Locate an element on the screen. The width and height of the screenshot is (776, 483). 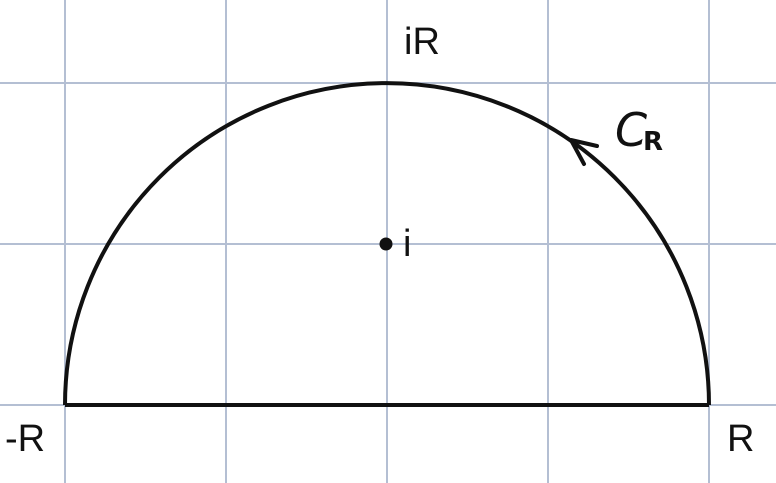
pole-point is located at coordinates (386, 244).